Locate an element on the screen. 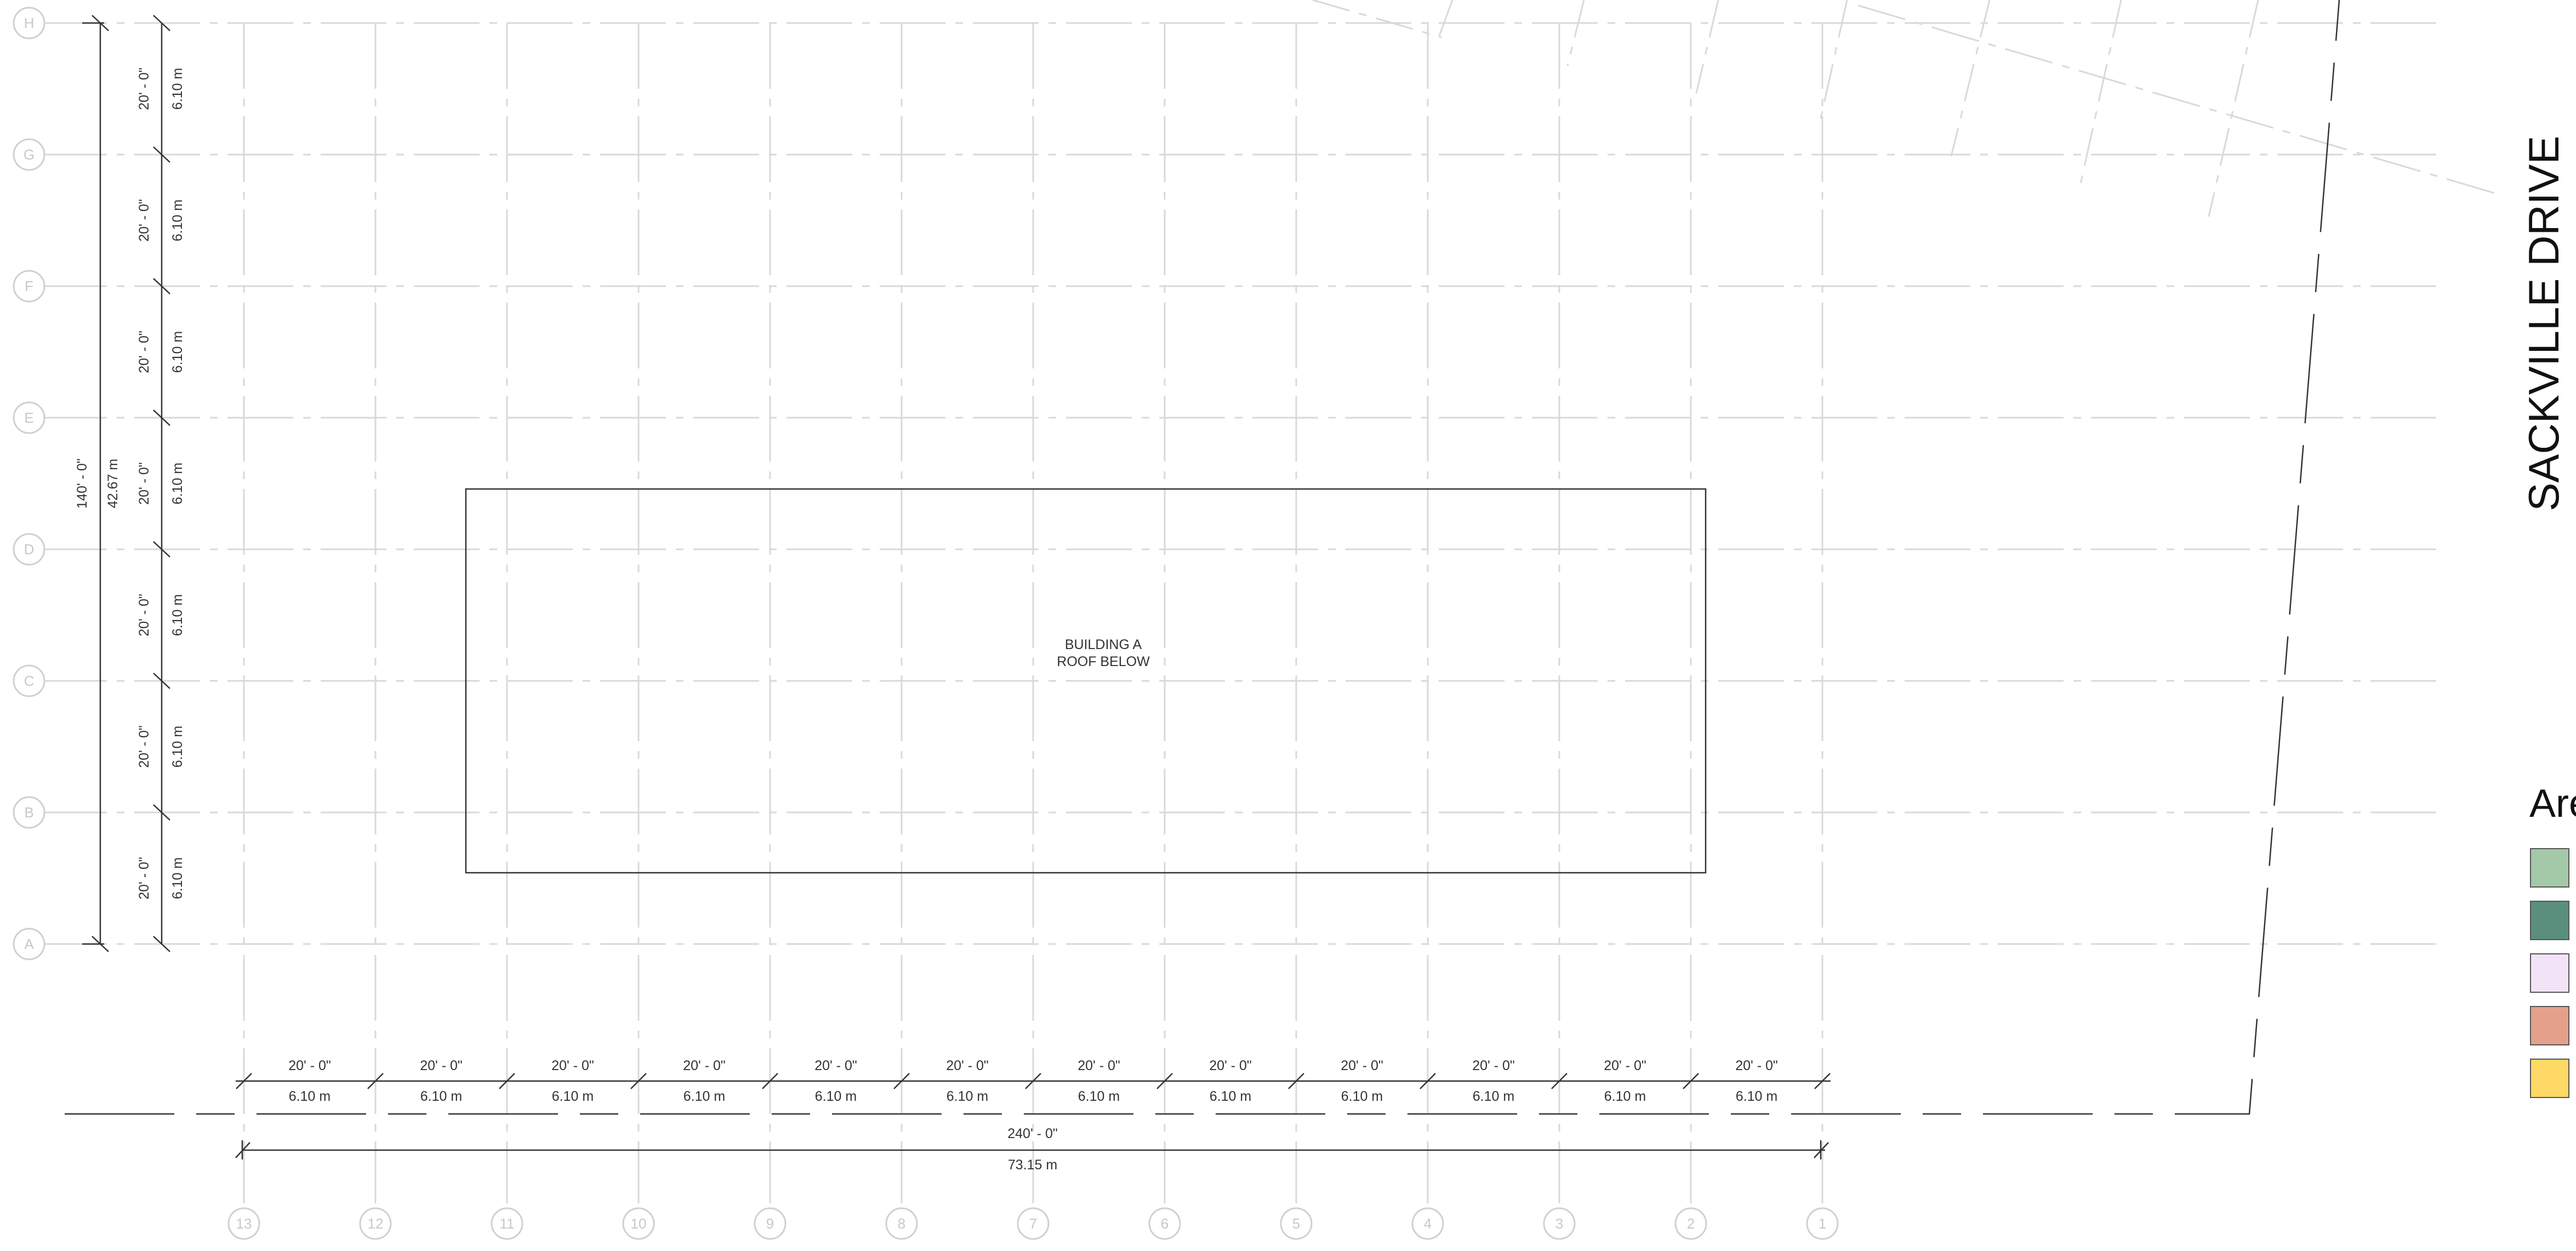  column-grid-label: 8 is located at coordinates (901, 1223).